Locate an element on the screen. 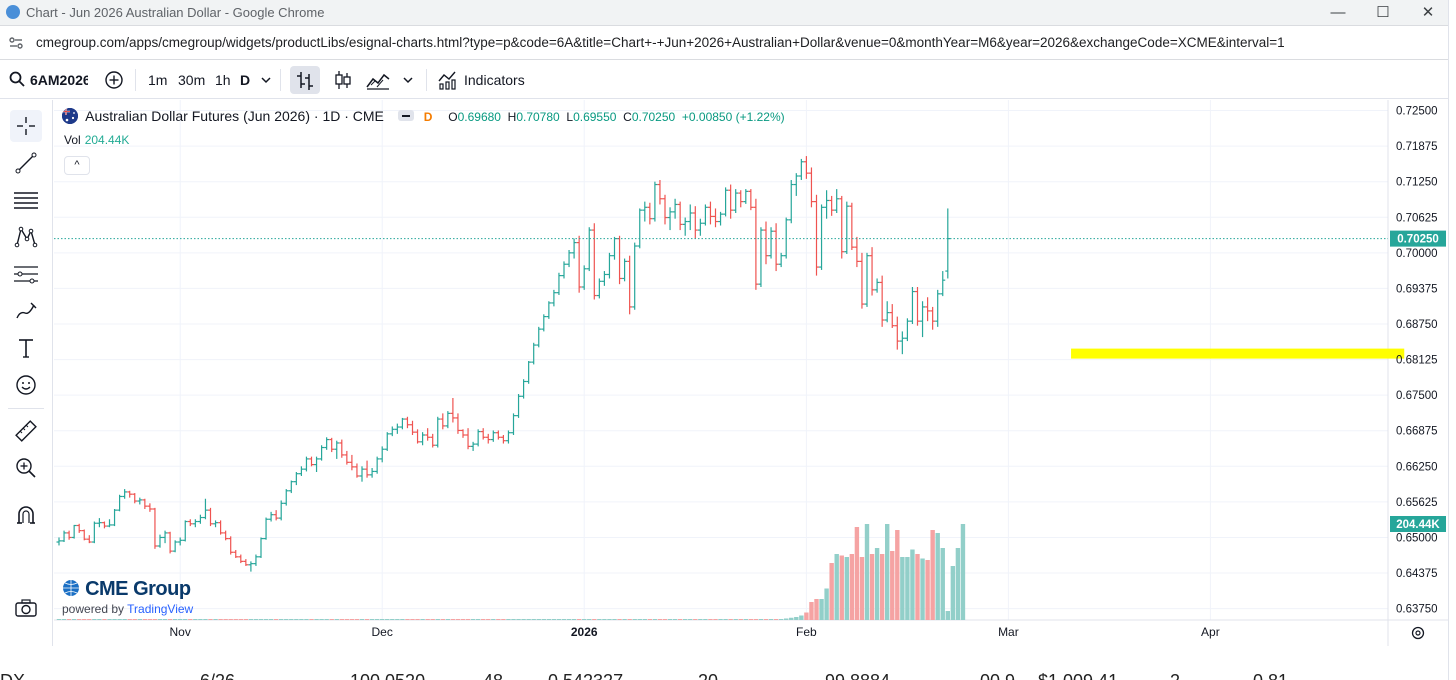 This screenshot has height=680, width=1456. area-style-icon is located at coordinates (378, 80).